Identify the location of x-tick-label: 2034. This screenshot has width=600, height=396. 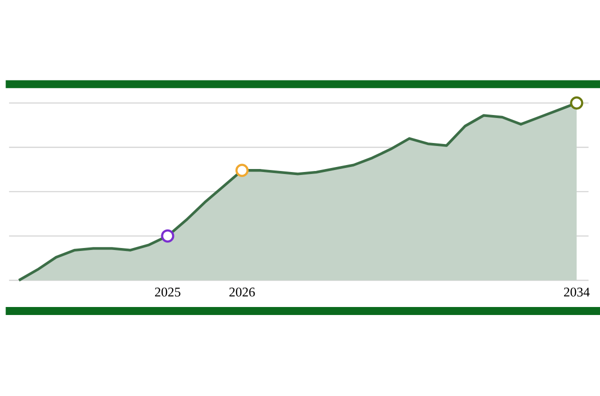
(577, 292).